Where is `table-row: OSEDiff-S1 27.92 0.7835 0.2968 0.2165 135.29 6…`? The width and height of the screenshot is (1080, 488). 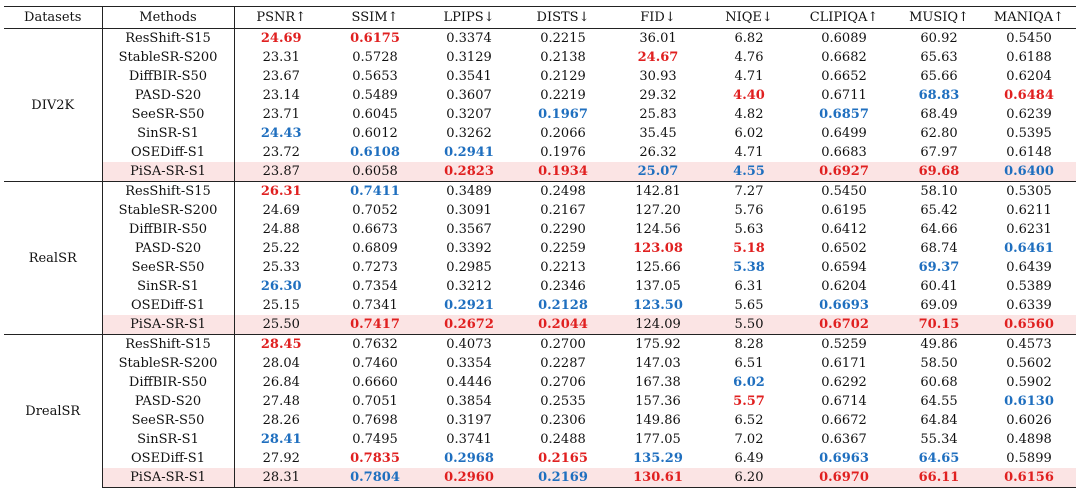 table-row: OSEDiff-S1 27.92 0.7835 0.2968 0.2165 135.29 6… is located at coordinates (540, 458).